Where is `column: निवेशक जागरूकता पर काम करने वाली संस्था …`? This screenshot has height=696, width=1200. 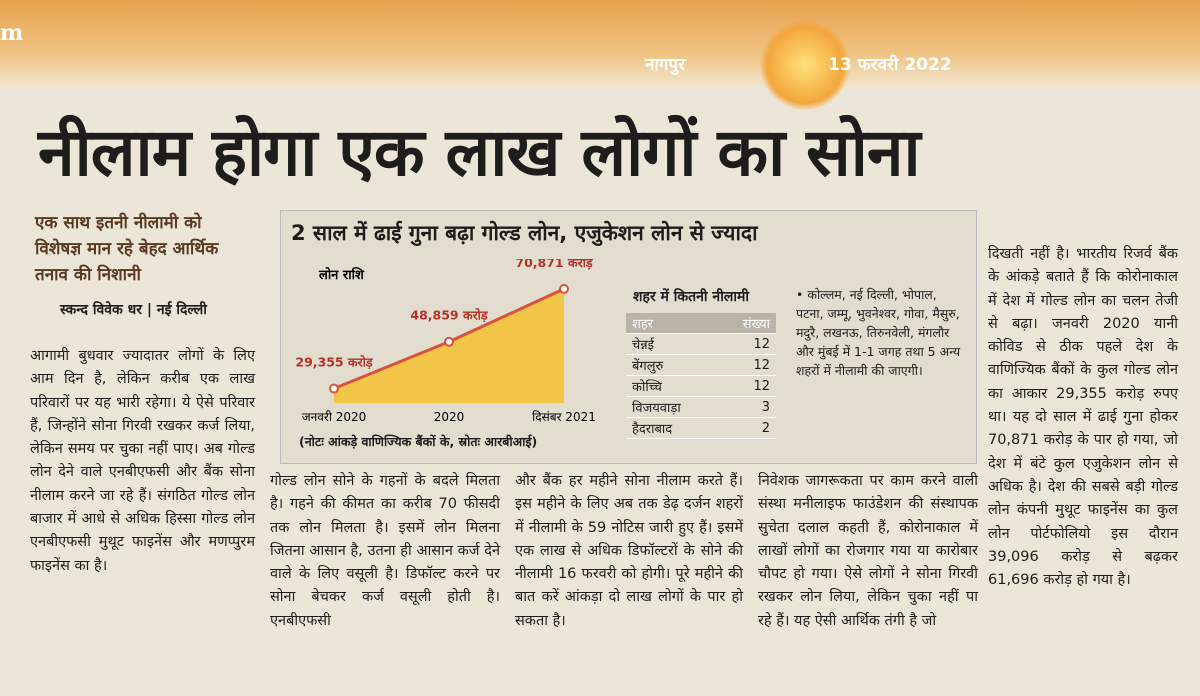 column: निवेशक जागरूकता पर काम करने वाली संस्था … is located at coordinates (868, 551).